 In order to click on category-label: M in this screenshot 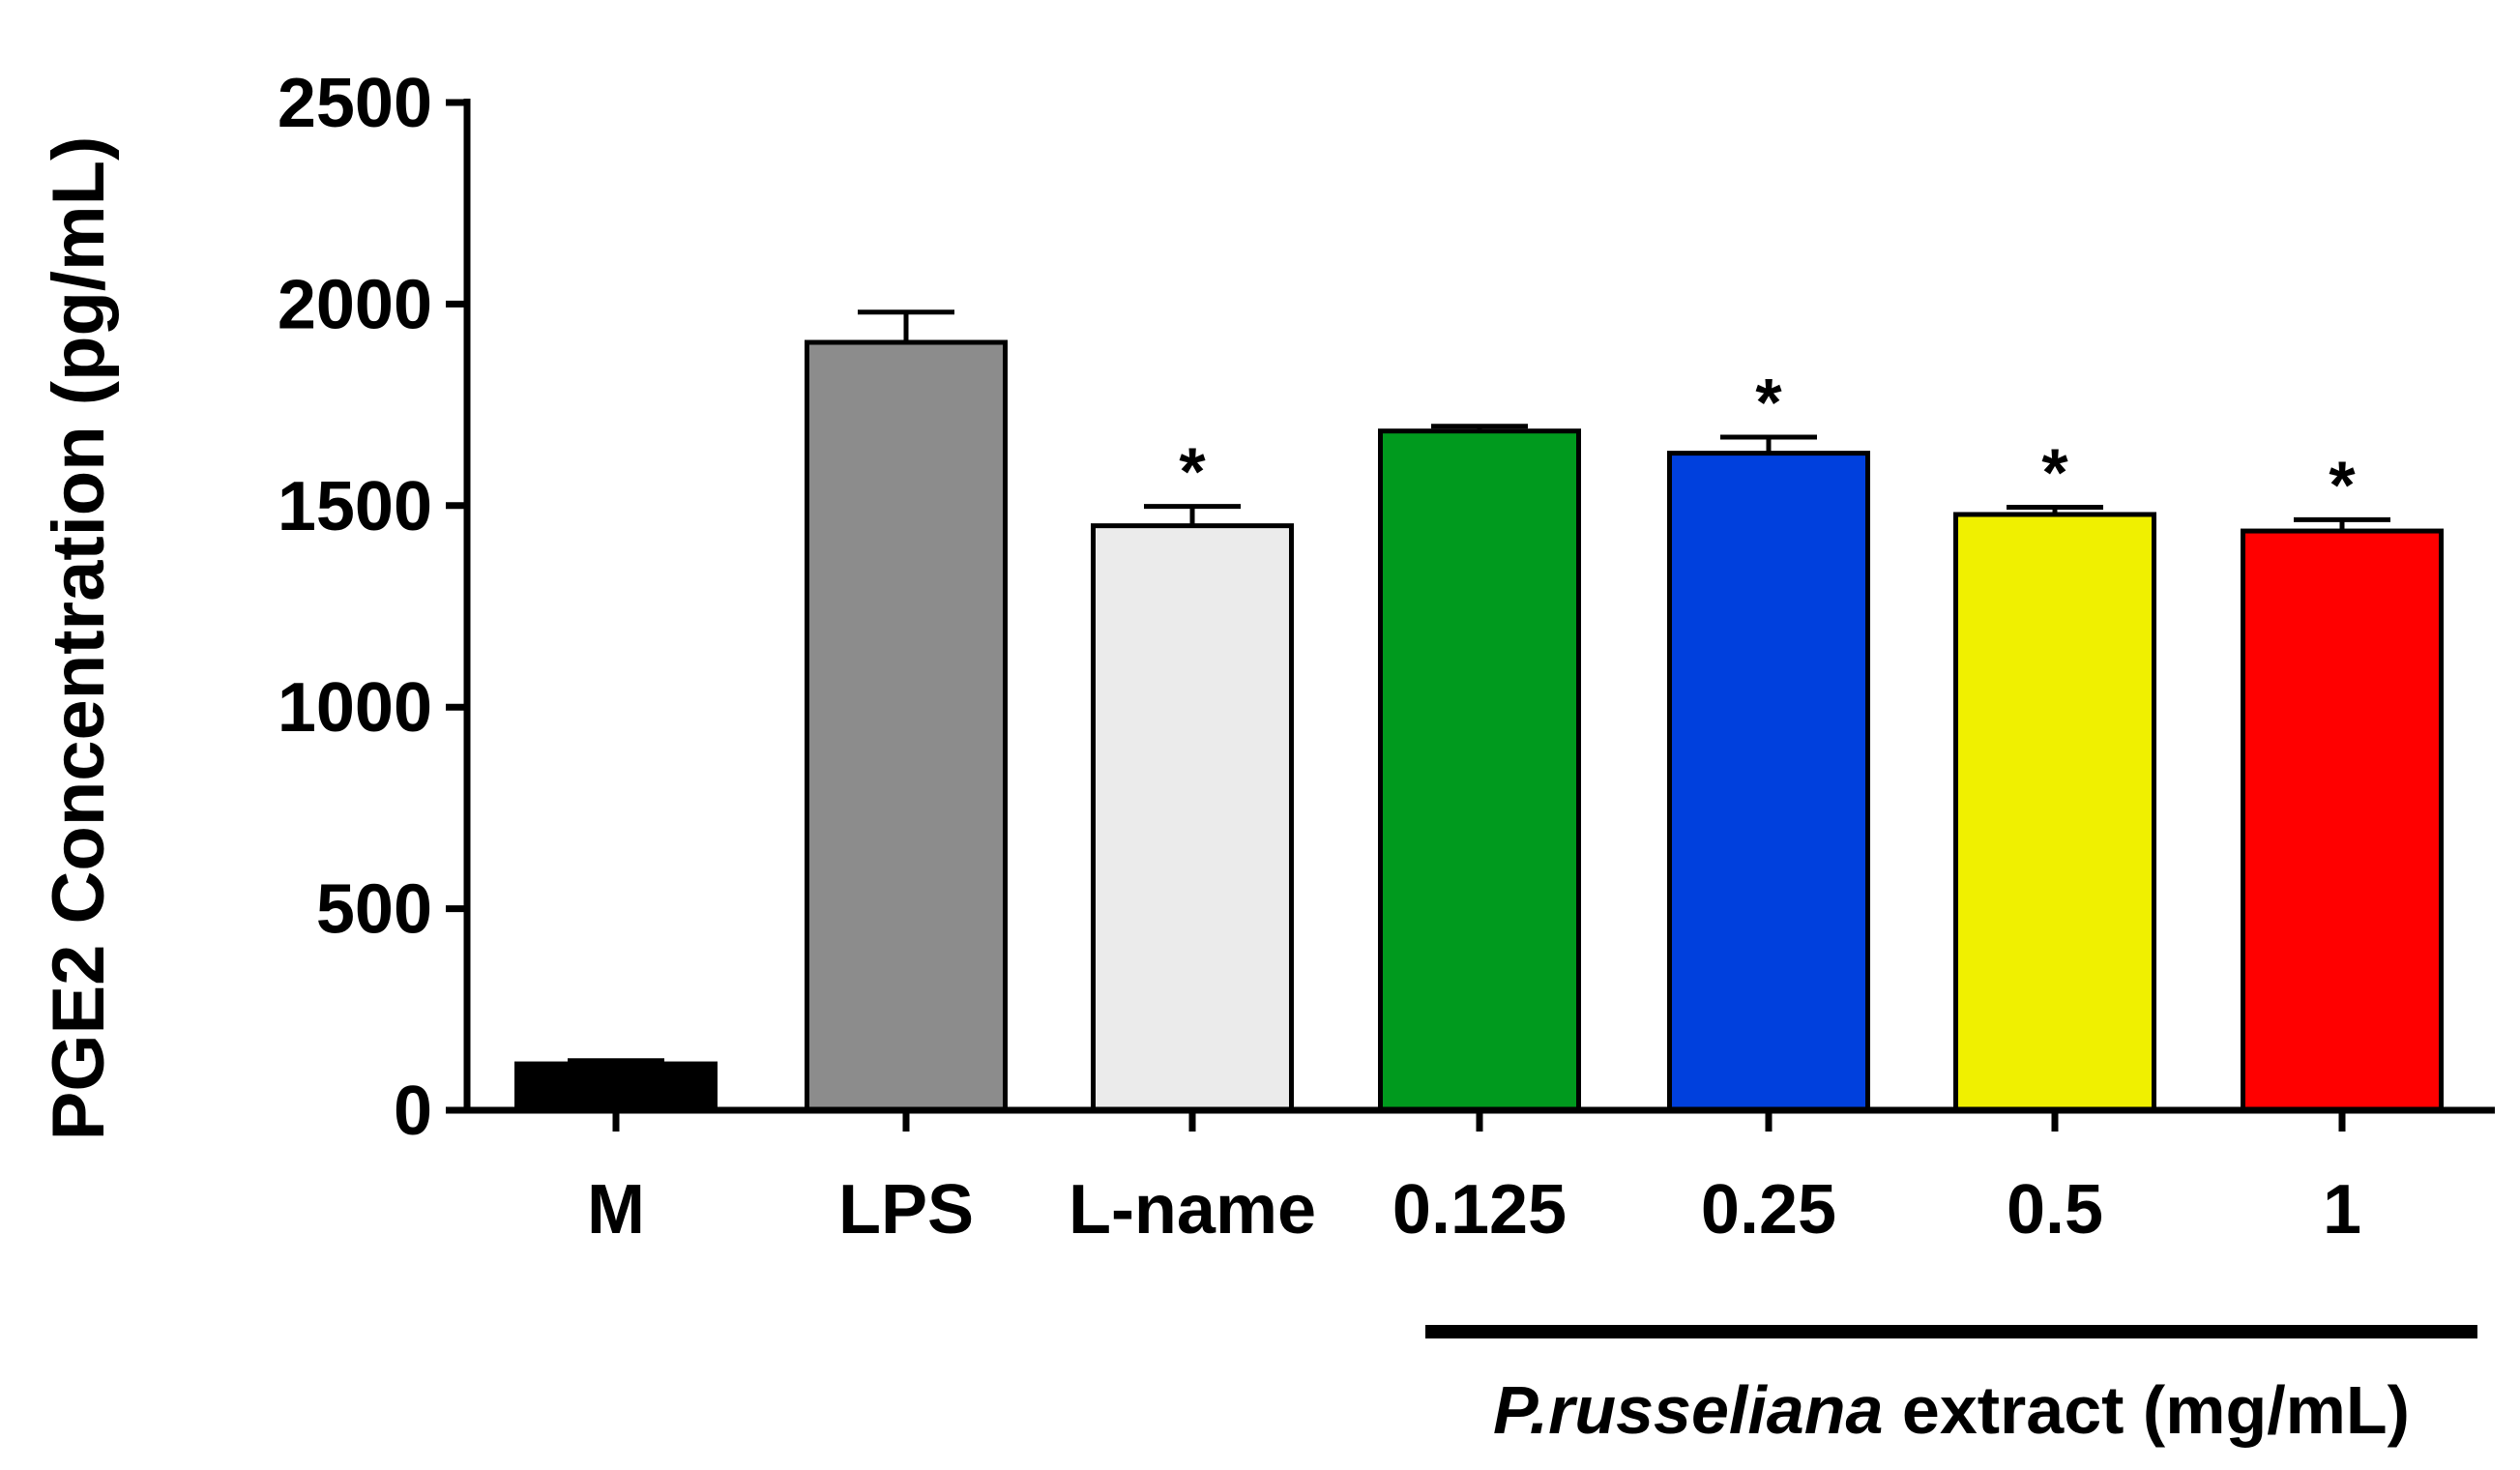, I will do `click(616, 1210)`.